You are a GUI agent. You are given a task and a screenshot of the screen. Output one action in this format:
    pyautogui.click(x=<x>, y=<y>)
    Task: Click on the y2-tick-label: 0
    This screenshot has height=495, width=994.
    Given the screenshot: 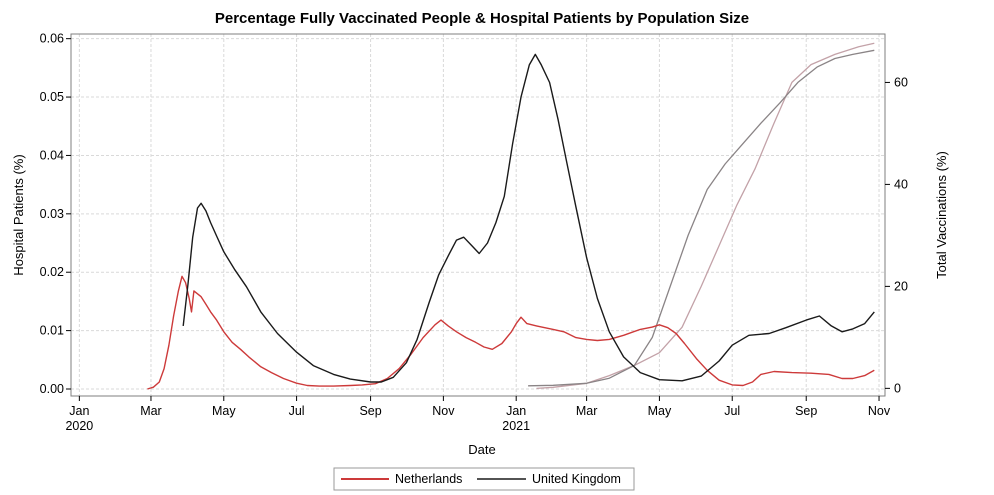 What is the action you would take?
    pyautogui.click(x=897, y=388)
    